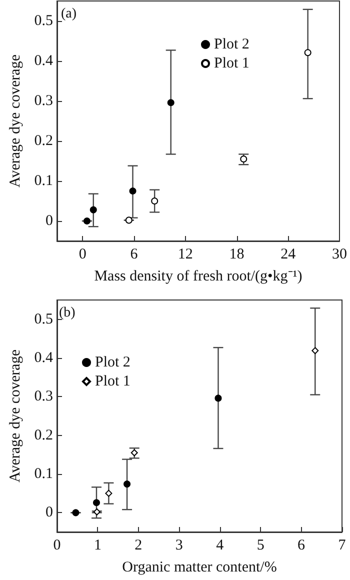 This screenshot has width=350, height=580. I want to click on x-axis-title: Mass density of fresh root/(g•kg⁻¹), so click(198, 276).